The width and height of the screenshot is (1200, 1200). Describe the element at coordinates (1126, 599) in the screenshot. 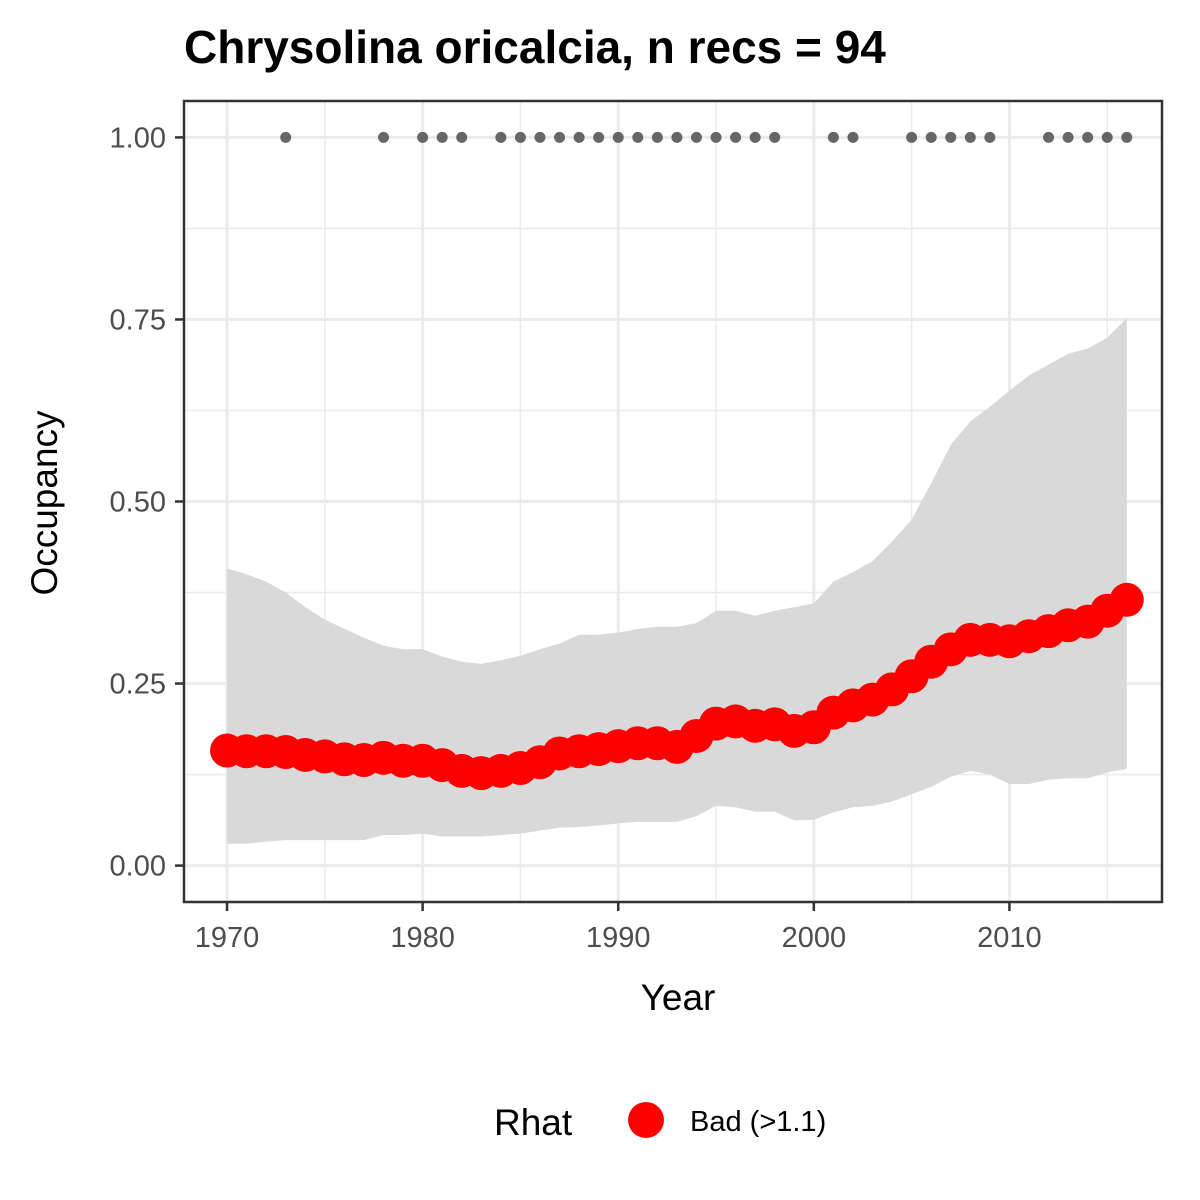

I see `occupancy-point` at that location.